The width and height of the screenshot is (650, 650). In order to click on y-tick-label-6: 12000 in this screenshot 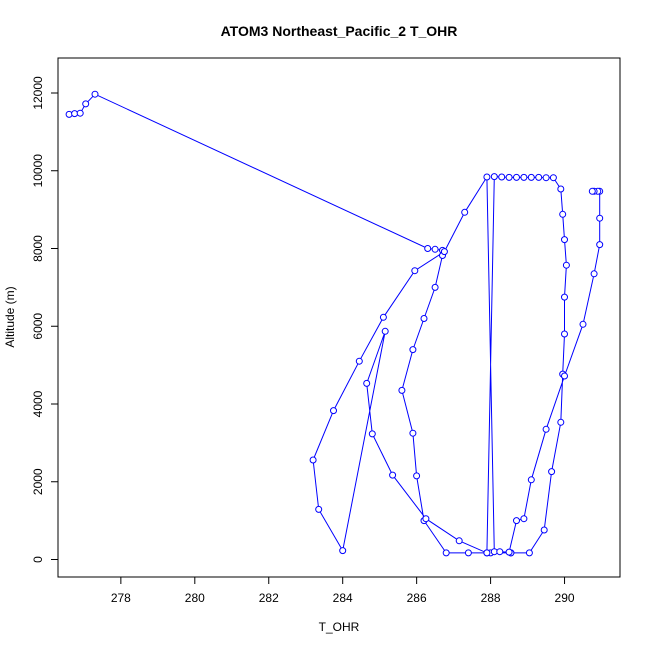, I will do `click(38, 93)`.